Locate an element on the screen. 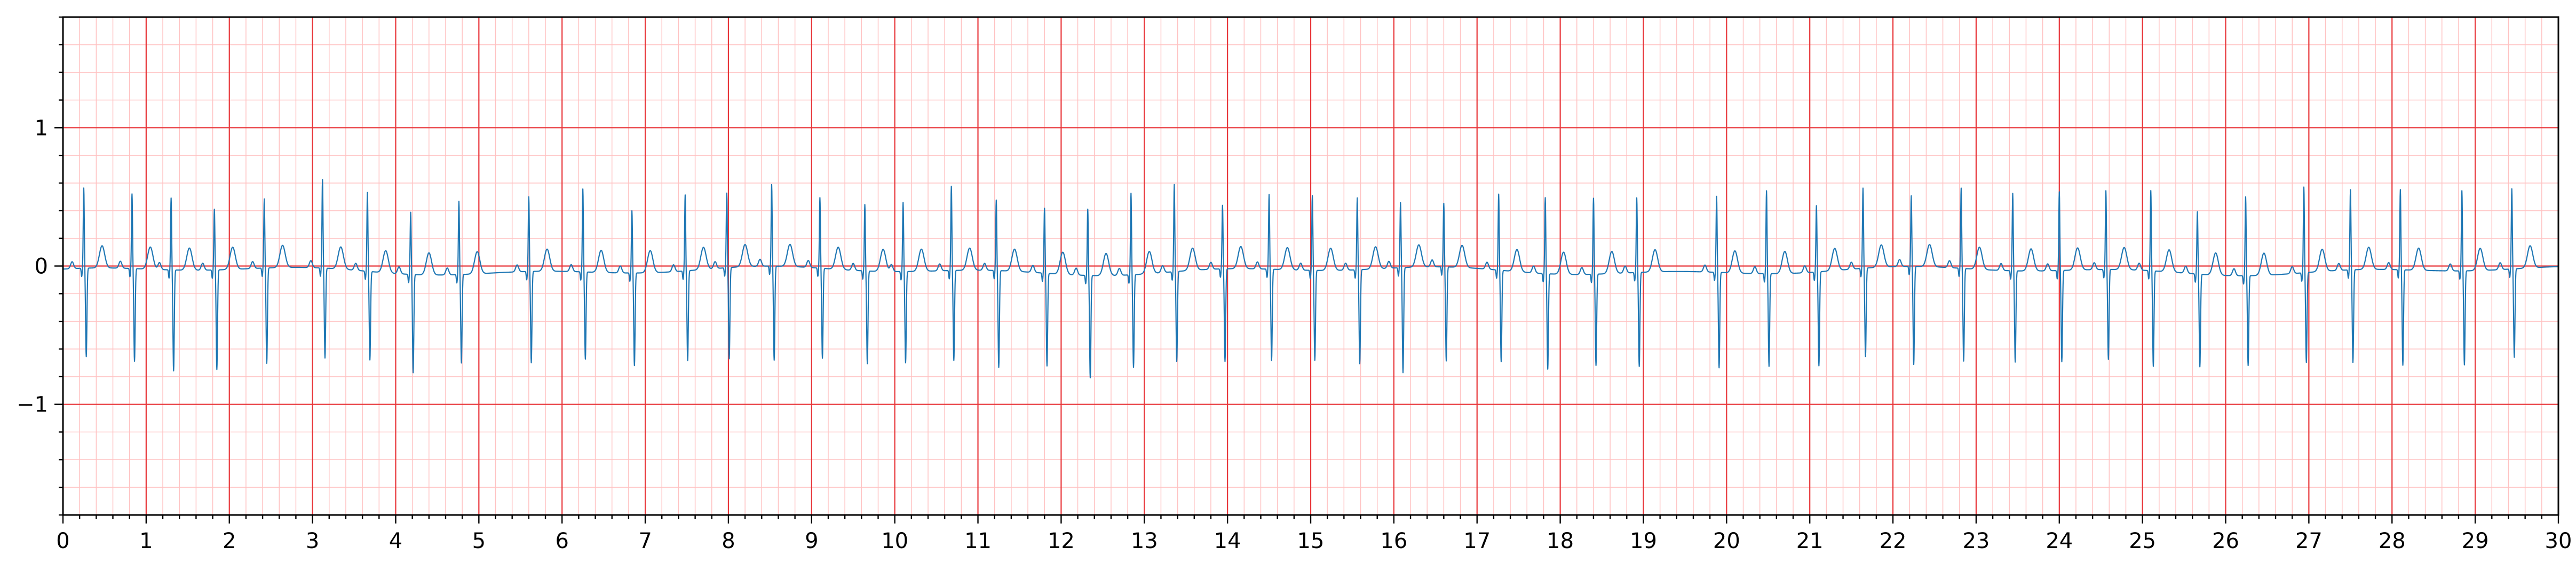 The width and height of the screenshot is (2576, 563). x-tick-label: 3 is located at coordinates (312, 541).